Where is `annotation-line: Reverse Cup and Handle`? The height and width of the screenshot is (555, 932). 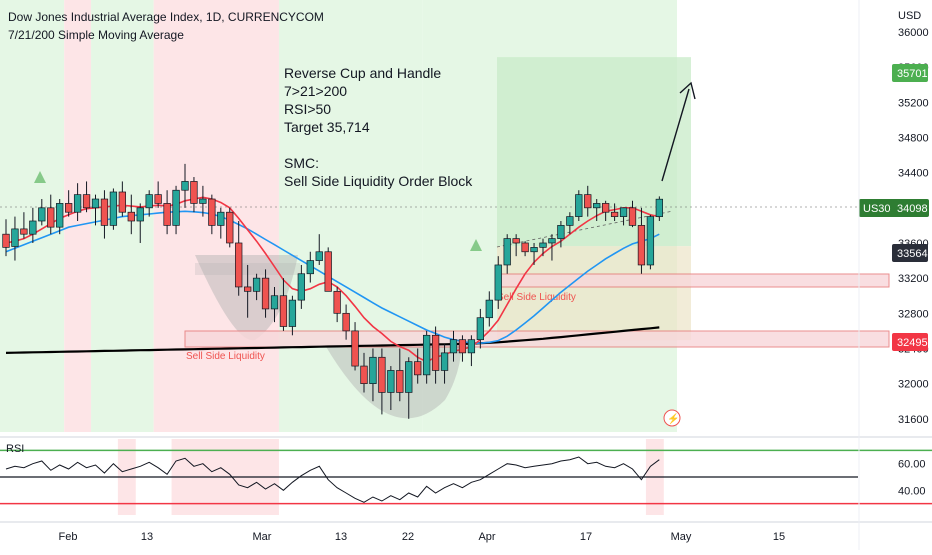 annotation-line: Reverse Cup and Handle is located at coordinates (363, 73).